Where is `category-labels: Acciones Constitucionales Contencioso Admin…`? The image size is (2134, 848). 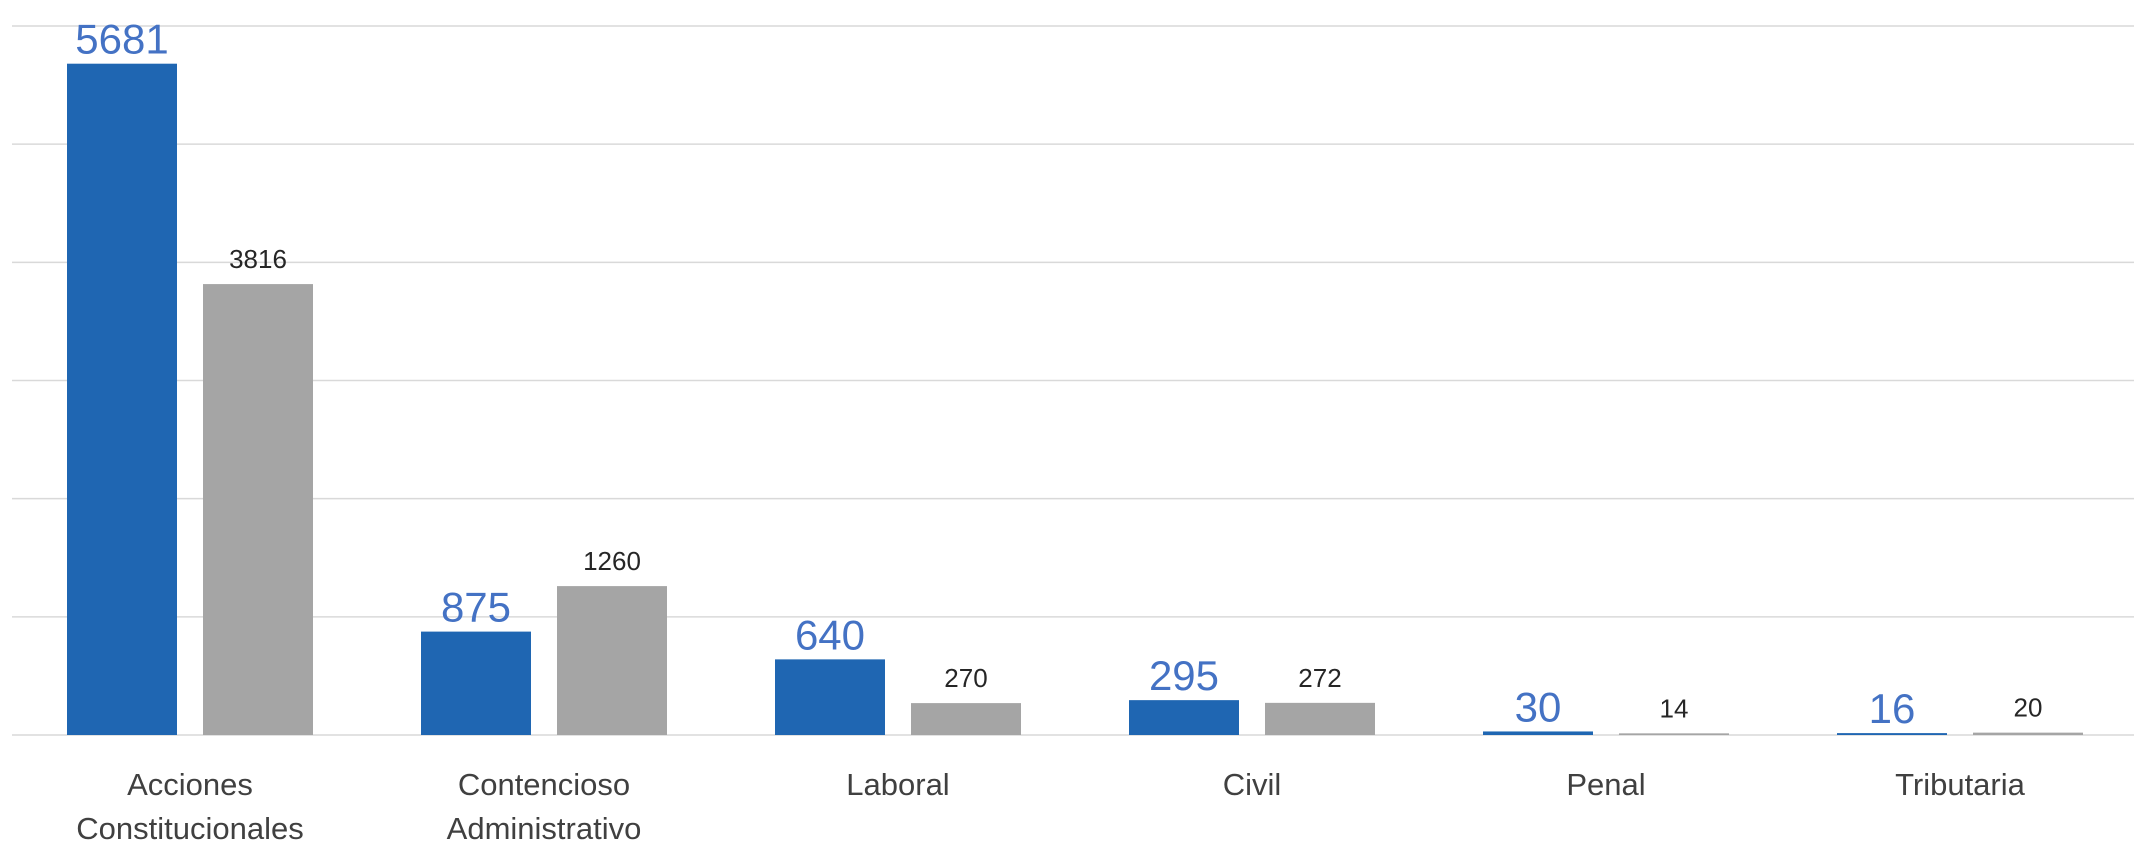 category-labels: Acciones Constitucionales Contencioso Admin… is located at coordinates (1050, 806).